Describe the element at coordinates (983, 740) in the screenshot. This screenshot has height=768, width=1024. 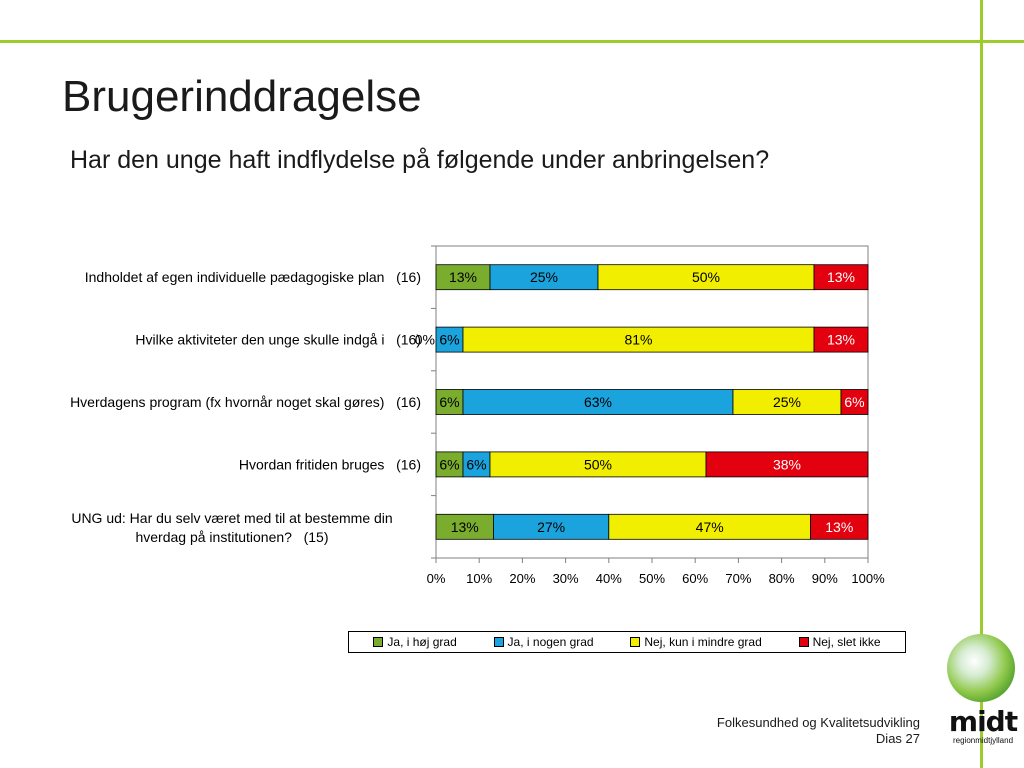
I see `logo-subtext: regionmidtjylland` at that location.